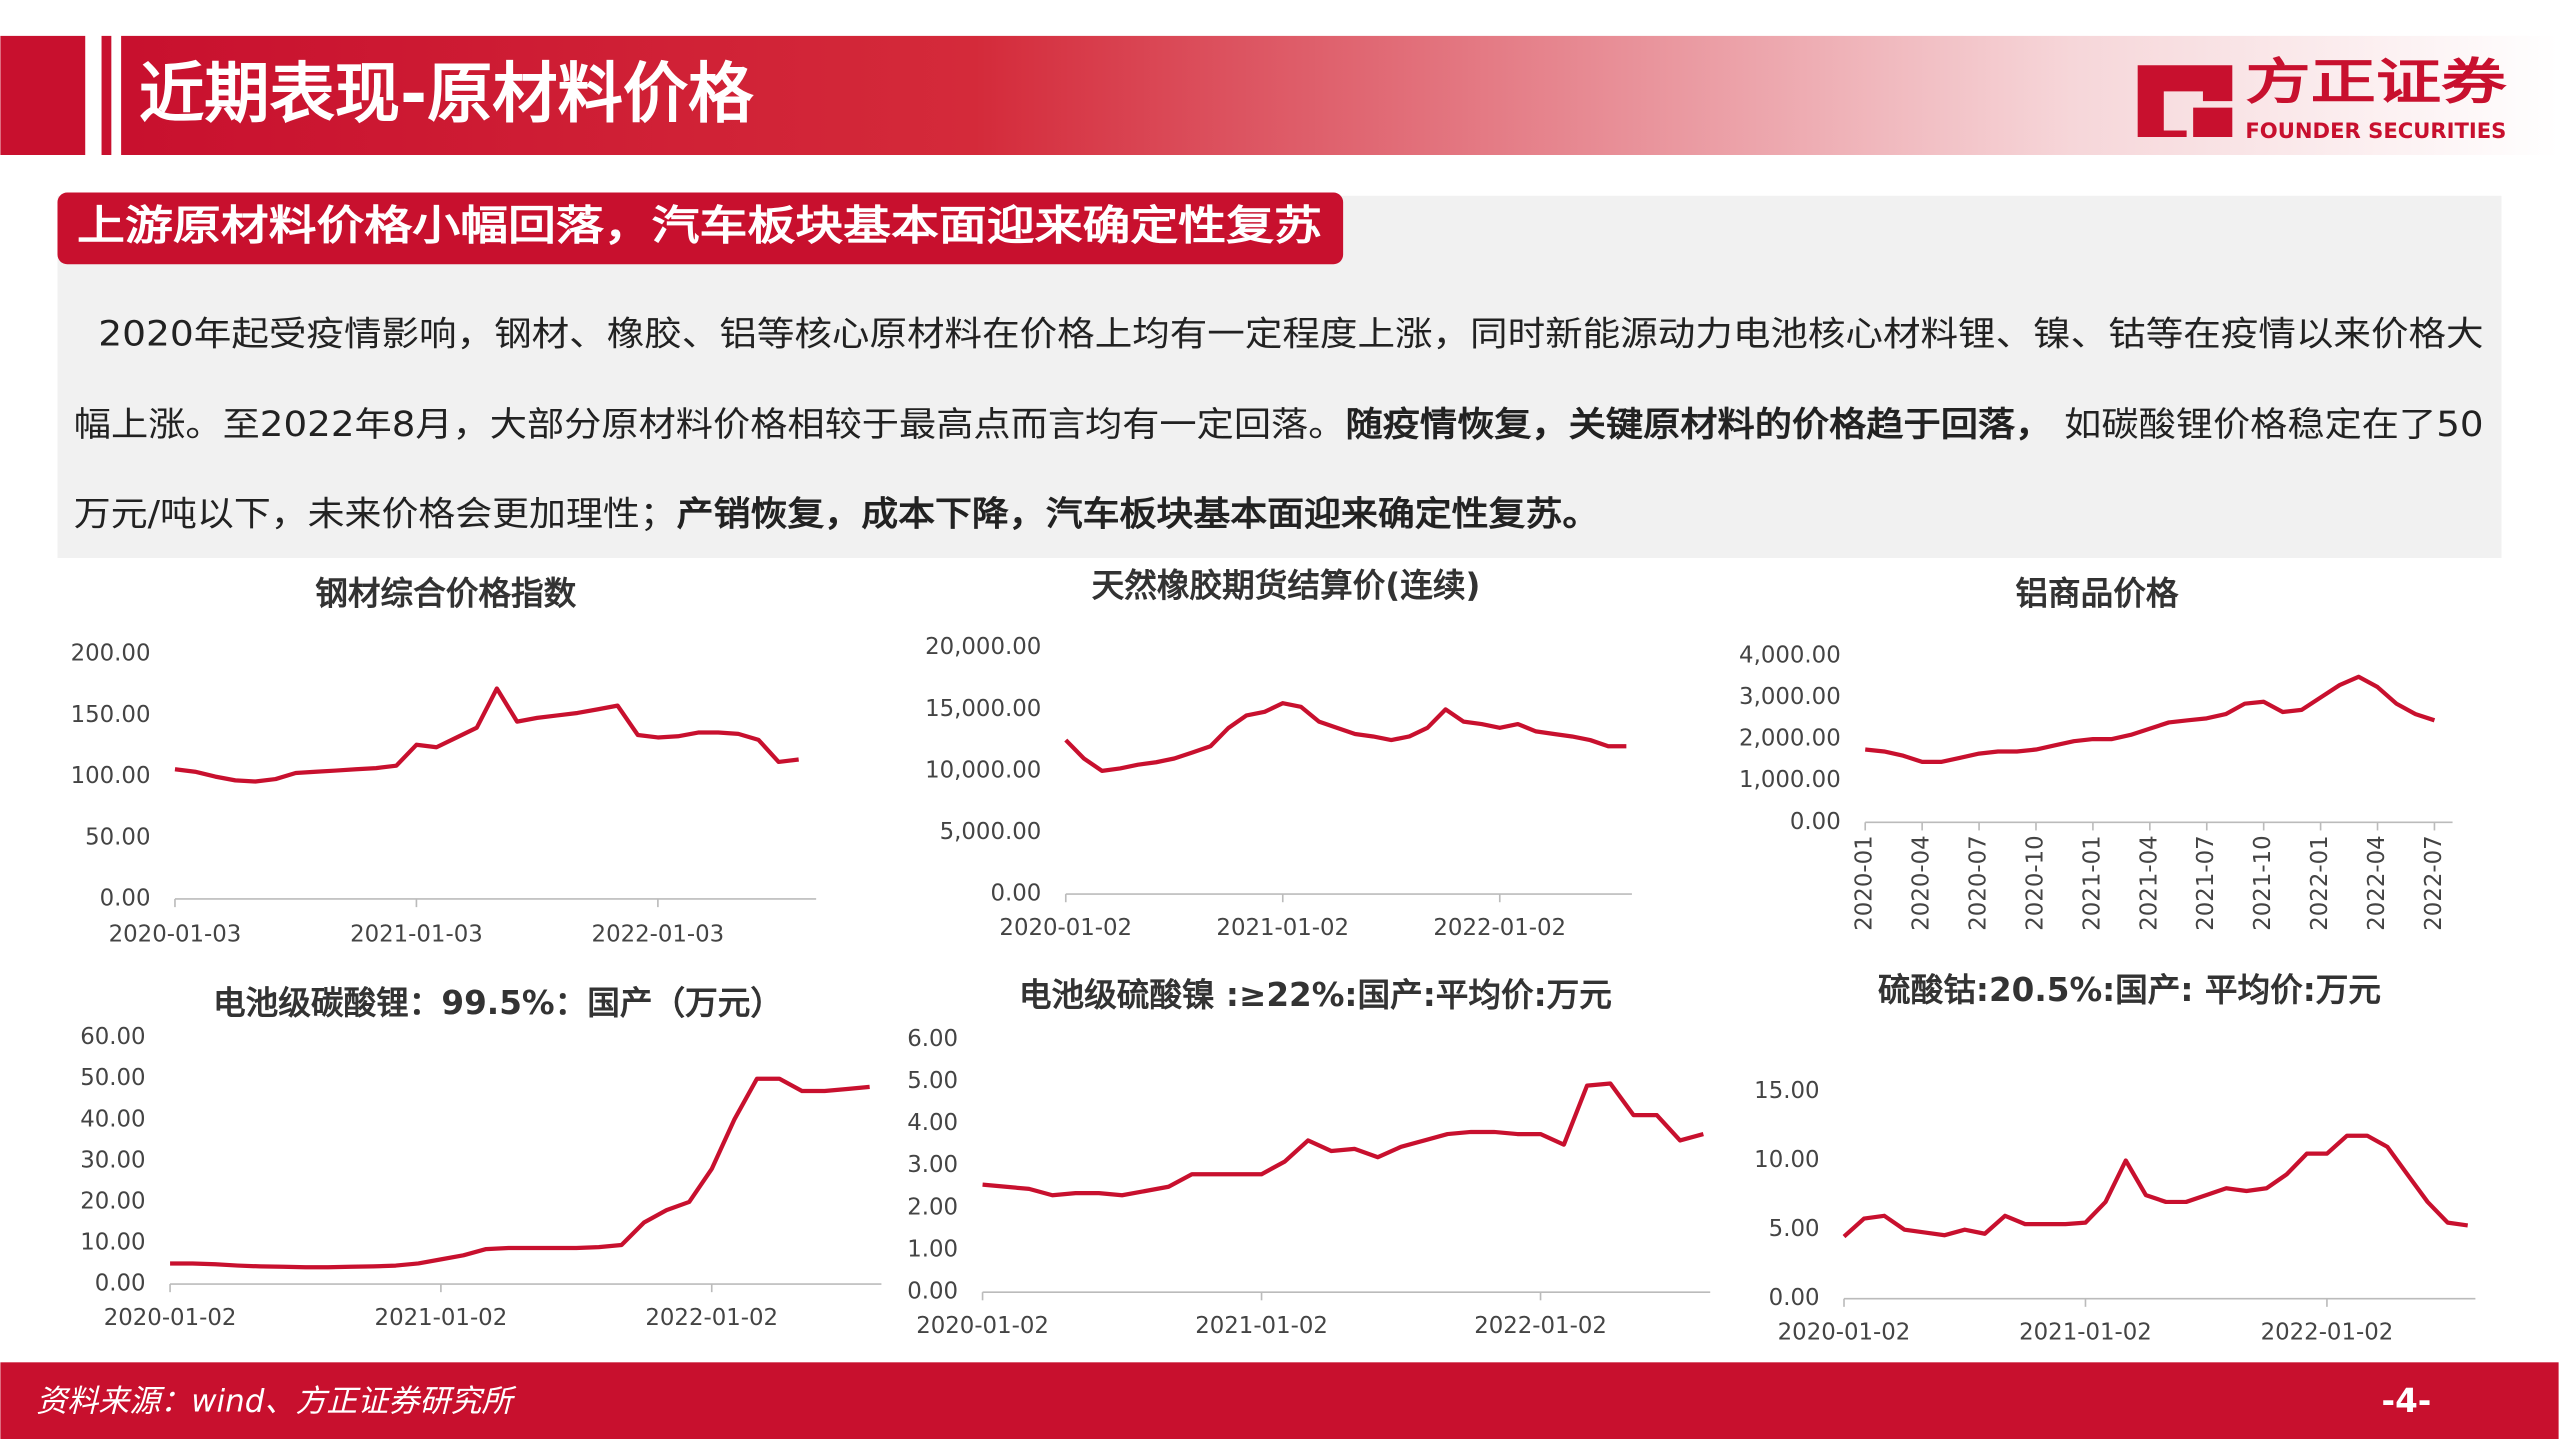 The width and height of the screenshot is (2559, 1439). I want to click on y-tick-label: 1.00, so click(932, 1250).